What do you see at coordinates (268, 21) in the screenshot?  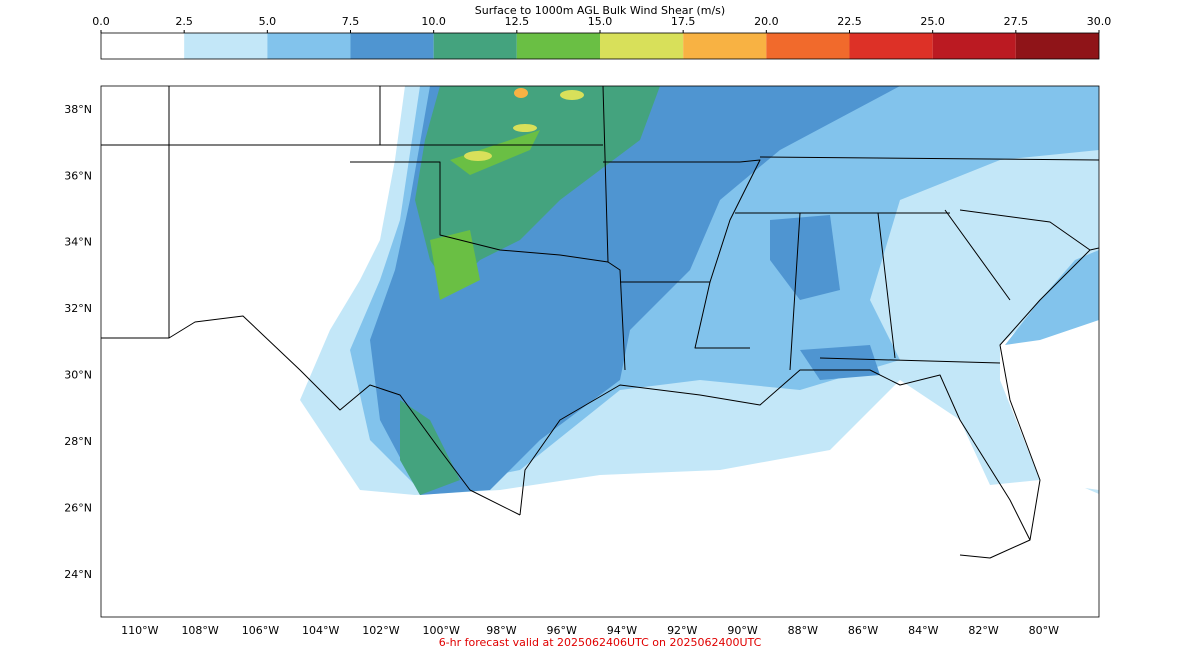 I see `colorbar-tick-label: 5.0` at bounding box center [268, 21].